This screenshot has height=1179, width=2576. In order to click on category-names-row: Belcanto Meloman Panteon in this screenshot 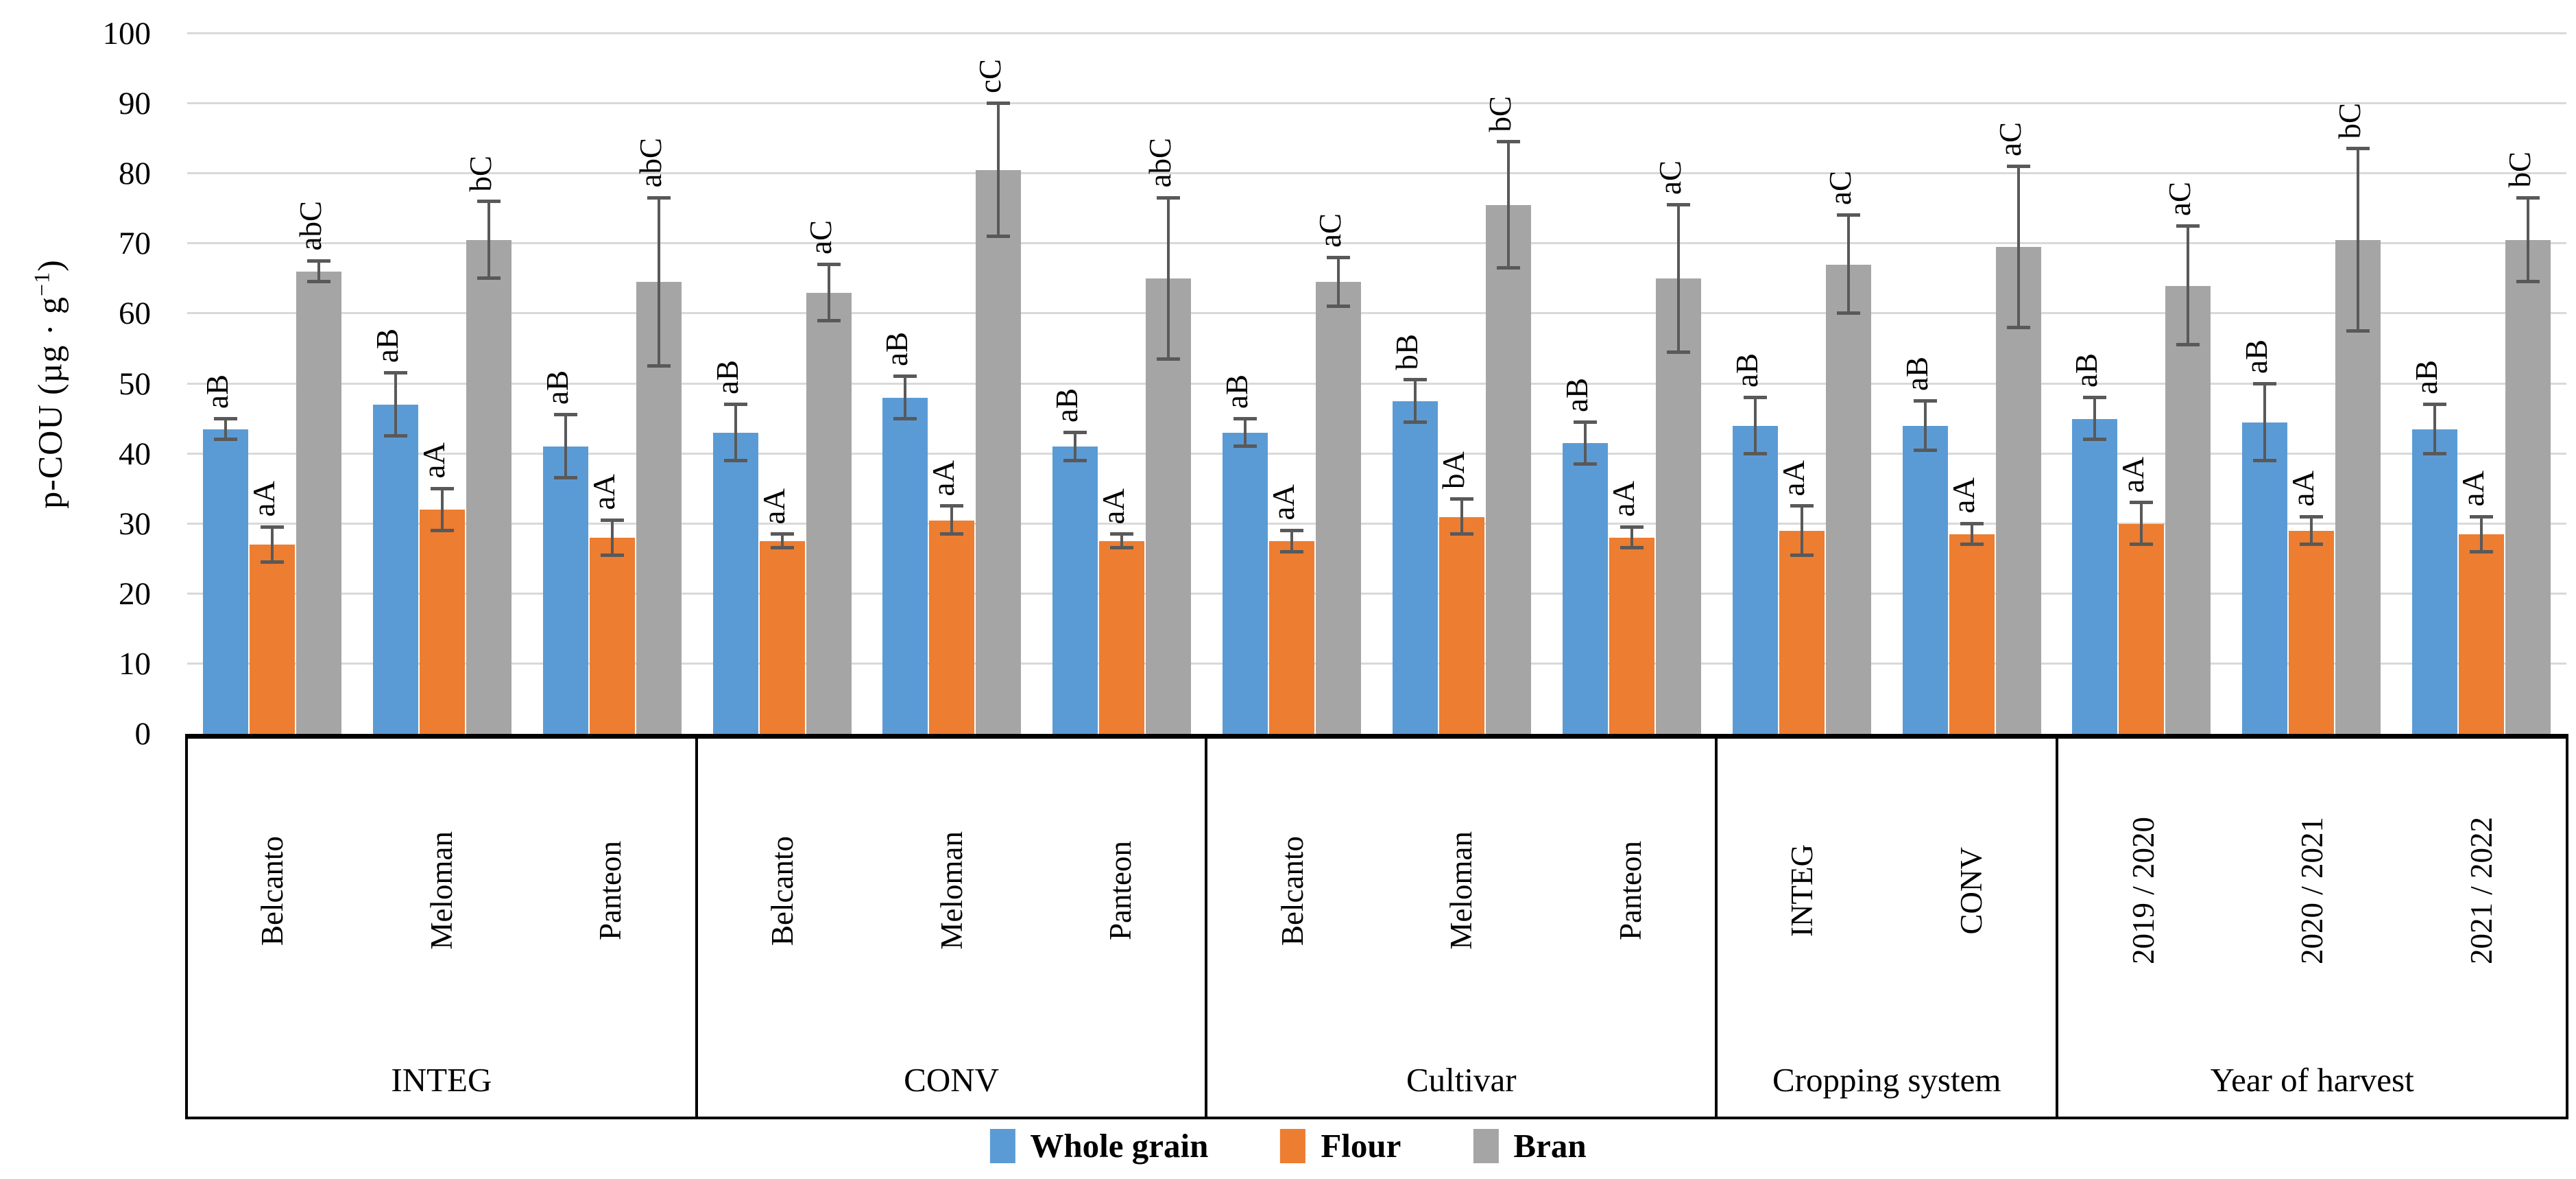, I will do `click(1461, 891)`.